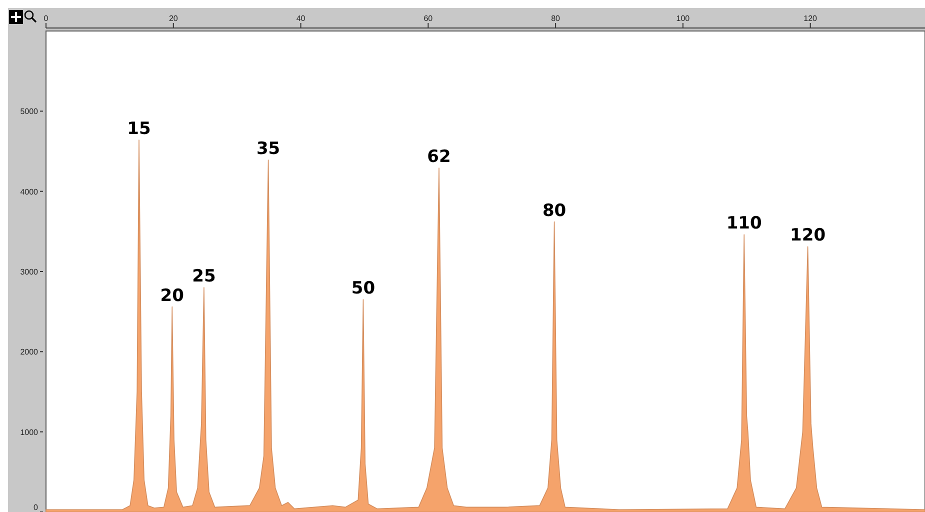 This screenshot has height=512, width=925. What do you see at coordinates (429, 18) in the screenshot?
I see `x-tick-label: 60` at bounding box center [429, 18].